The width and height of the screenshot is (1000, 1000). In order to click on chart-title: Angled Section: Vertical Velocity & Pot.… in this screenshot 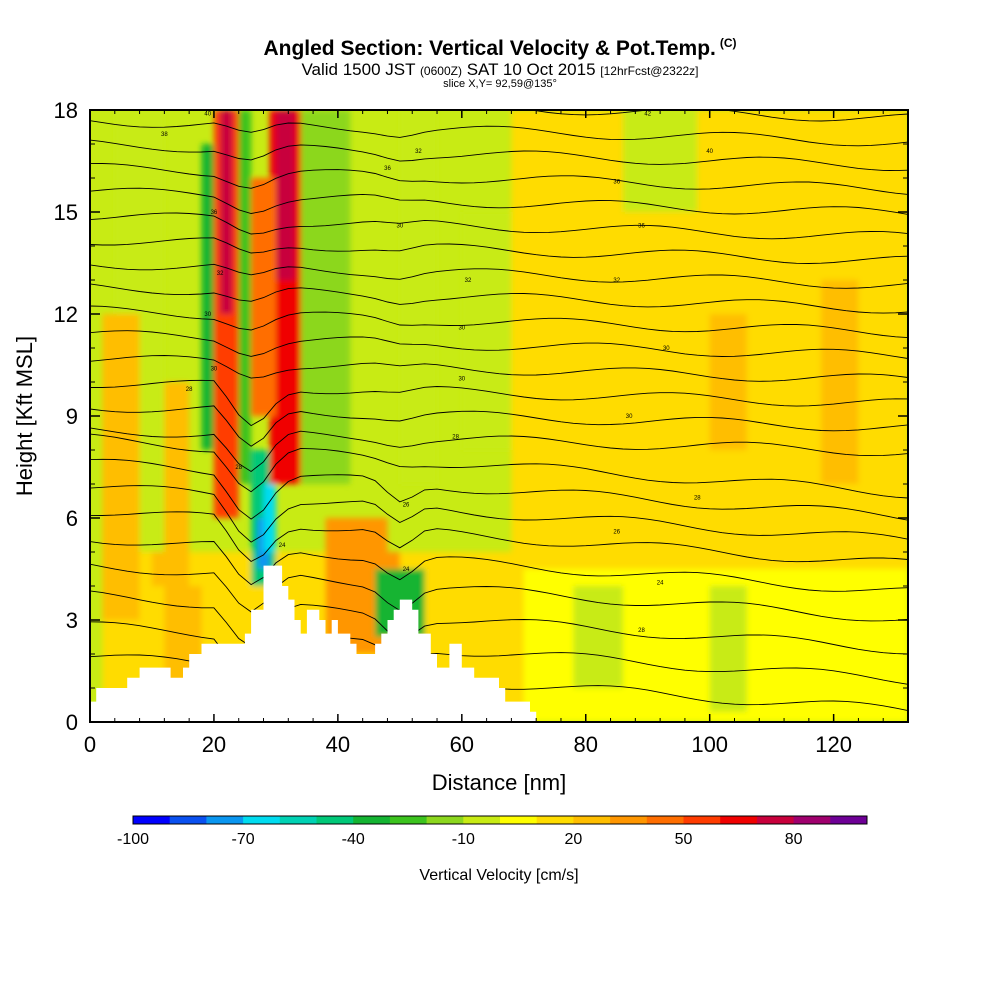, I will do `click(500, 48)`.